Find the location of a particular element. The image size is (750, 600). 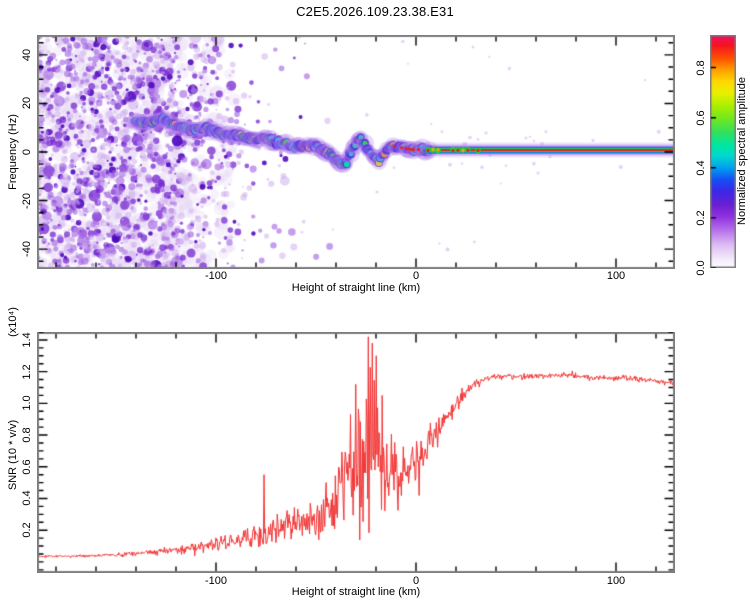

colorbar-tick-label: 0.4 is located at coordinates (701, 168).